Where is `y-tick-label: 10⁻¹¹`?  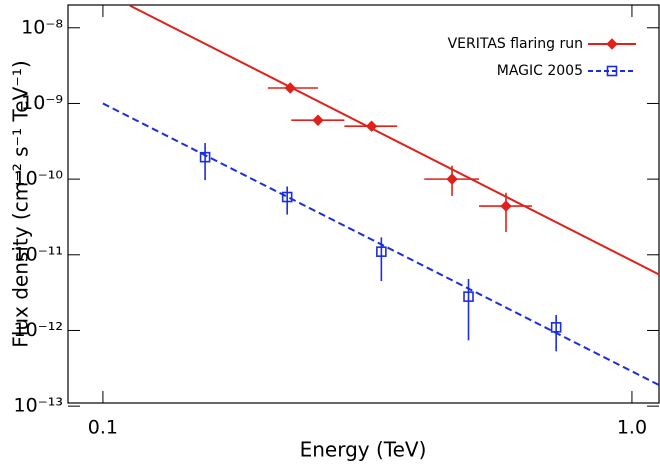 y-tick-label: 10⁻¹¹ is located at coordinates (38, 254).